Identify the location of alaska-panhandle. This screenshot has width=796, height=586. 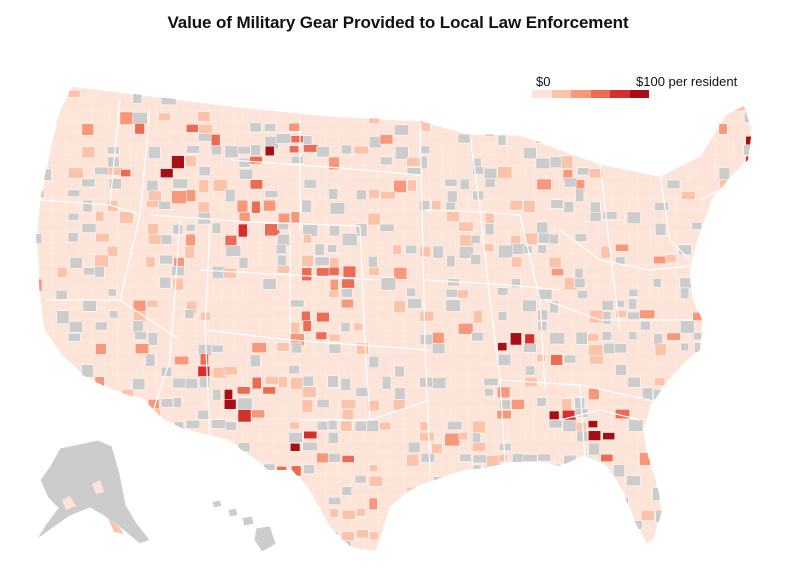
(116, 526).